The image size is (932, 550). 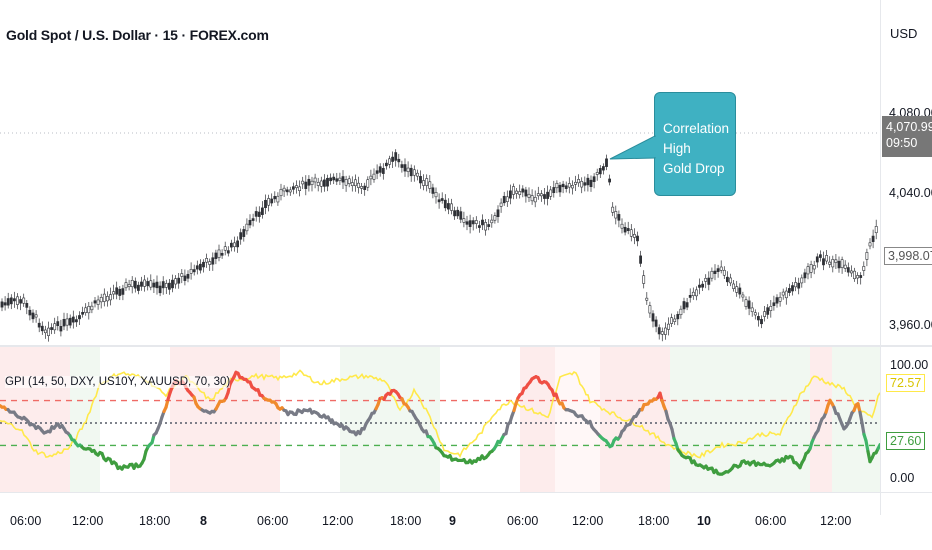 What do you see at coordinates (466, 346) in the screenshot?
I see `pane-separator` at bounding box center [466, 346].